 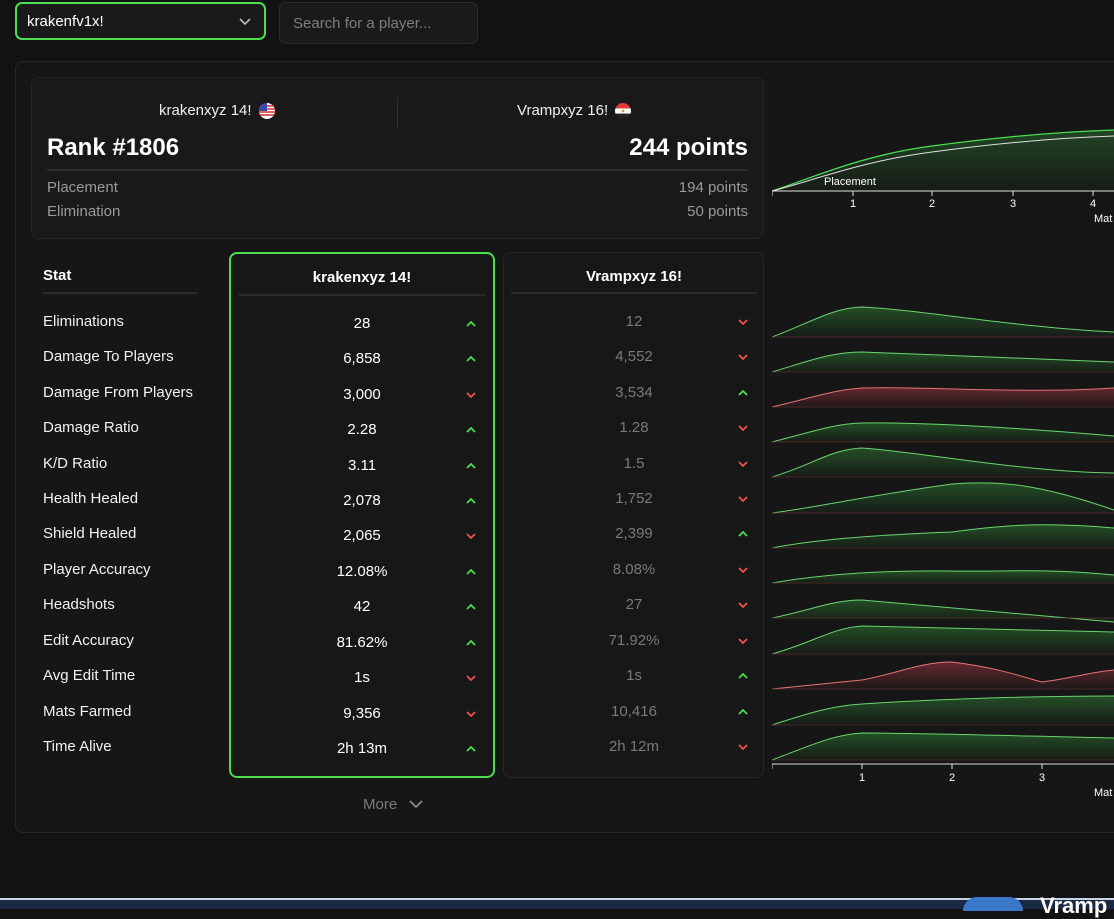 I want to click on player-select: krakenfv1x!, so click(x=140, y=21).